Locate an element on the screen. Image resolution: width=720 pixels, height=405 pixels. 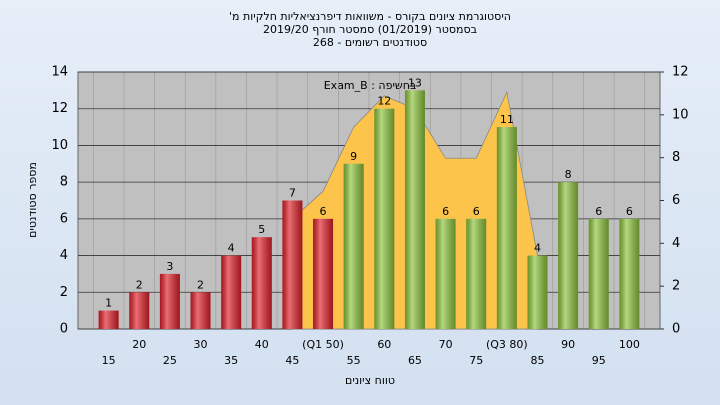
x-tick-label: 30 is located at coordinates (201, 344).